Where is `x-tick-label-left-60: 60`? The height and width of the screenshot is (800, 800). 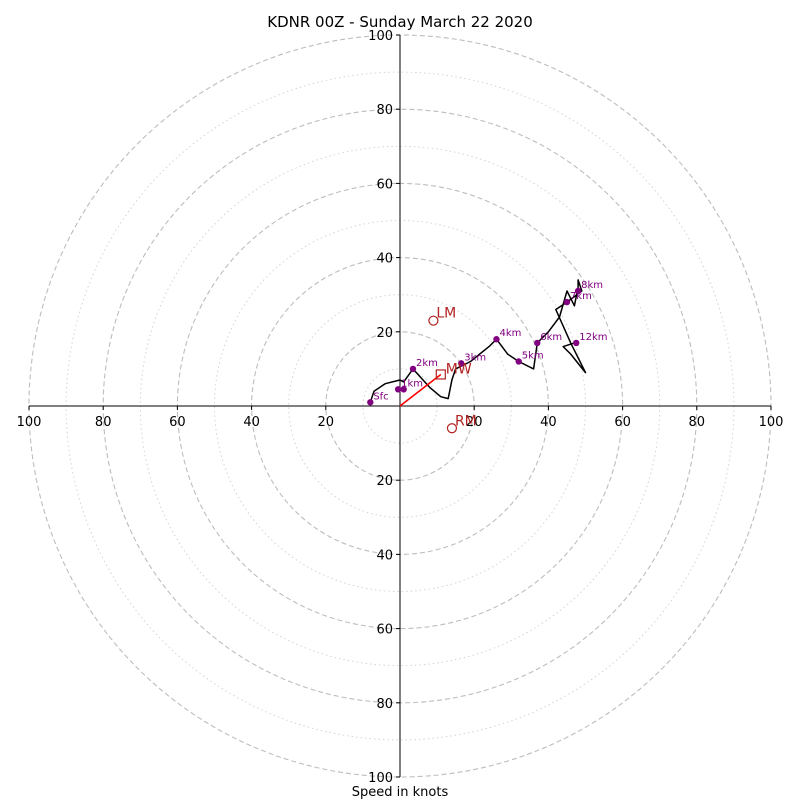 x-tick-label-left-60: 60 is located at coordinates (177, 422).